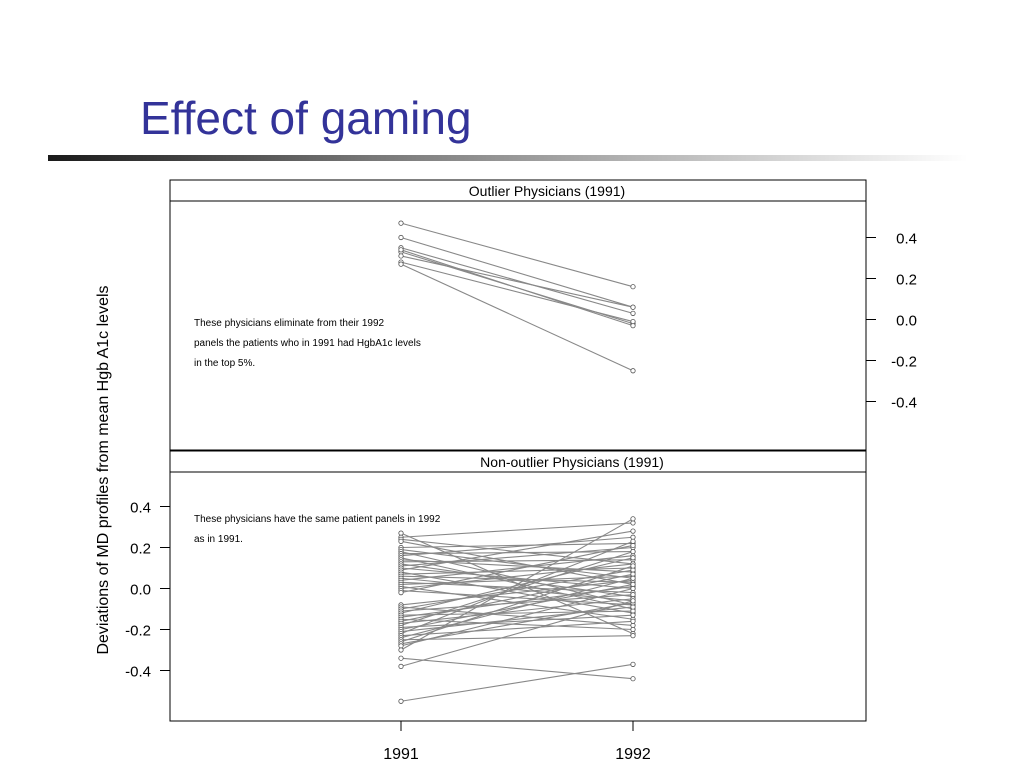 This screenshot has width=1024, height=768. I want to click on panel-non-outlier-y-axis: 0.4 0.2 0.0 -0.2 -0.4, so click(147, 590).